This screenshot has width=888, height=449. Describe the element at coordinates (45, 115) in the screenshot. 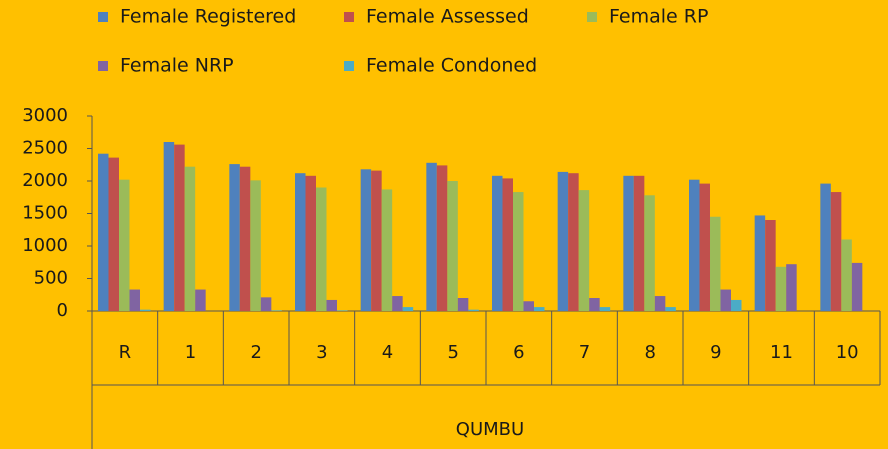

I see `y-tick-label: 3000` at that location.